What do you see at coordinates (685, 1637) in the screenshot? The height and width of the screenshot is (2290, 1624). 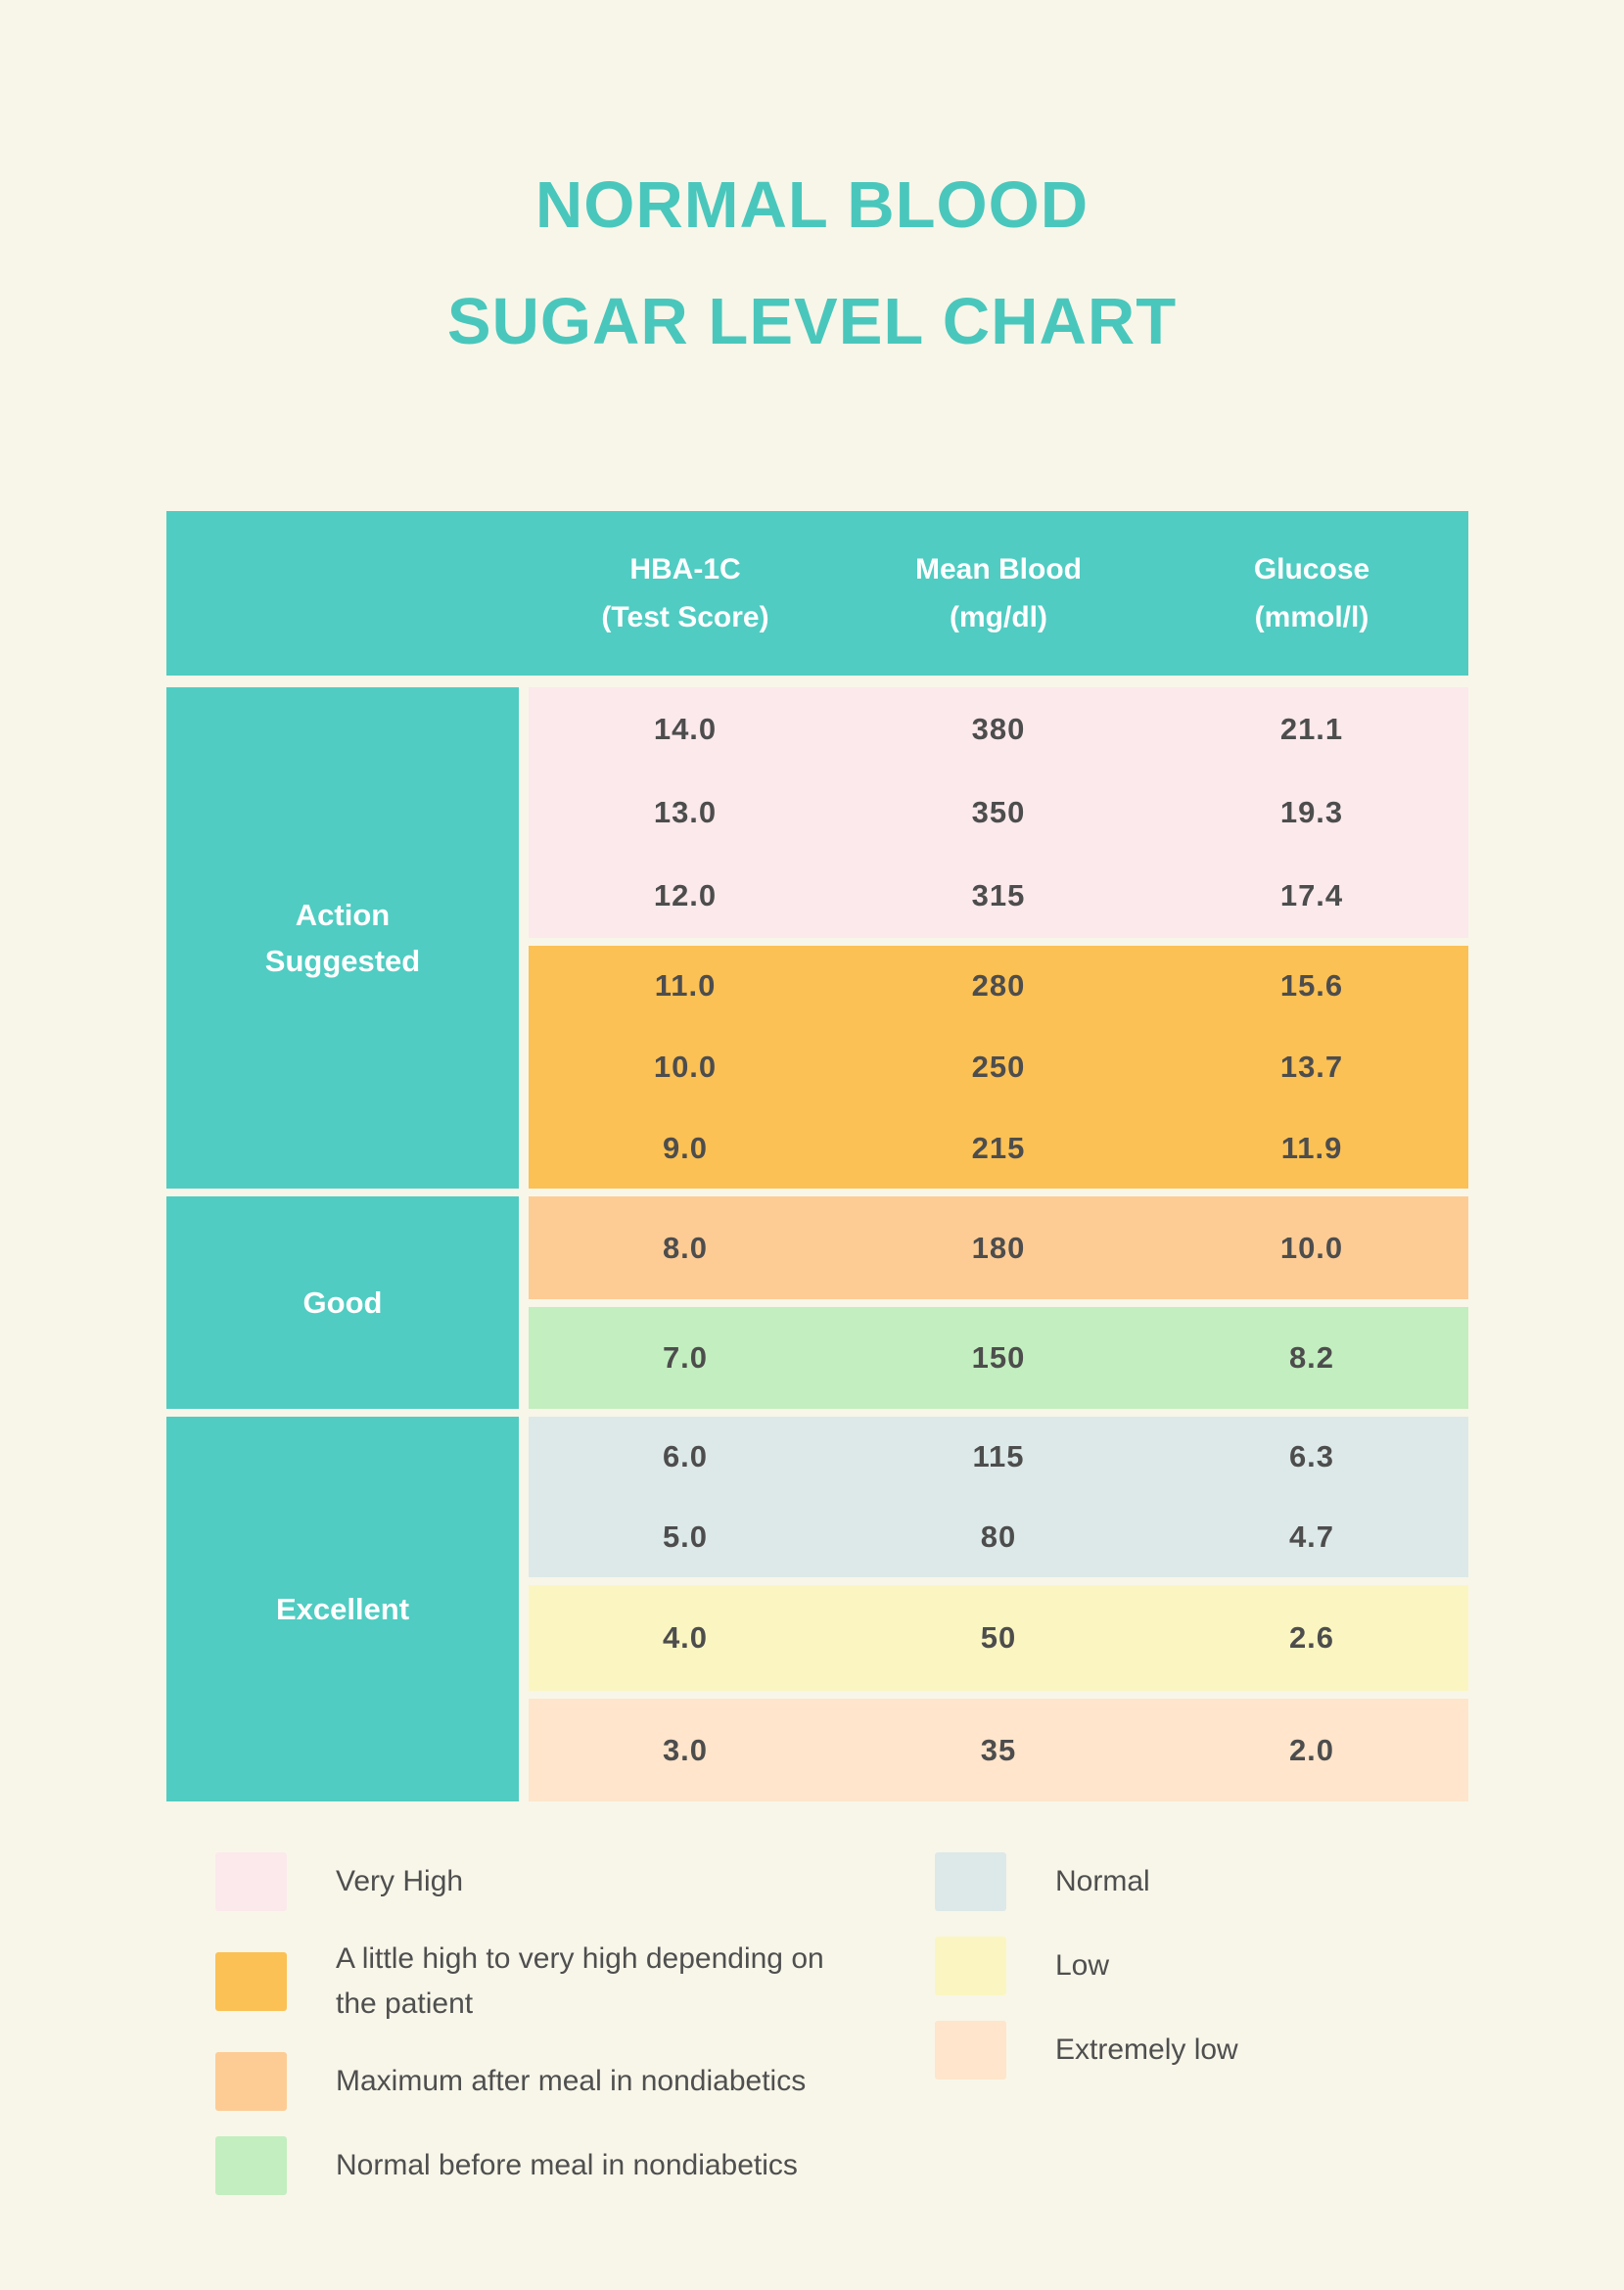 I see `cell-hba1c: 4.0` at bounding box center [685, 1637].